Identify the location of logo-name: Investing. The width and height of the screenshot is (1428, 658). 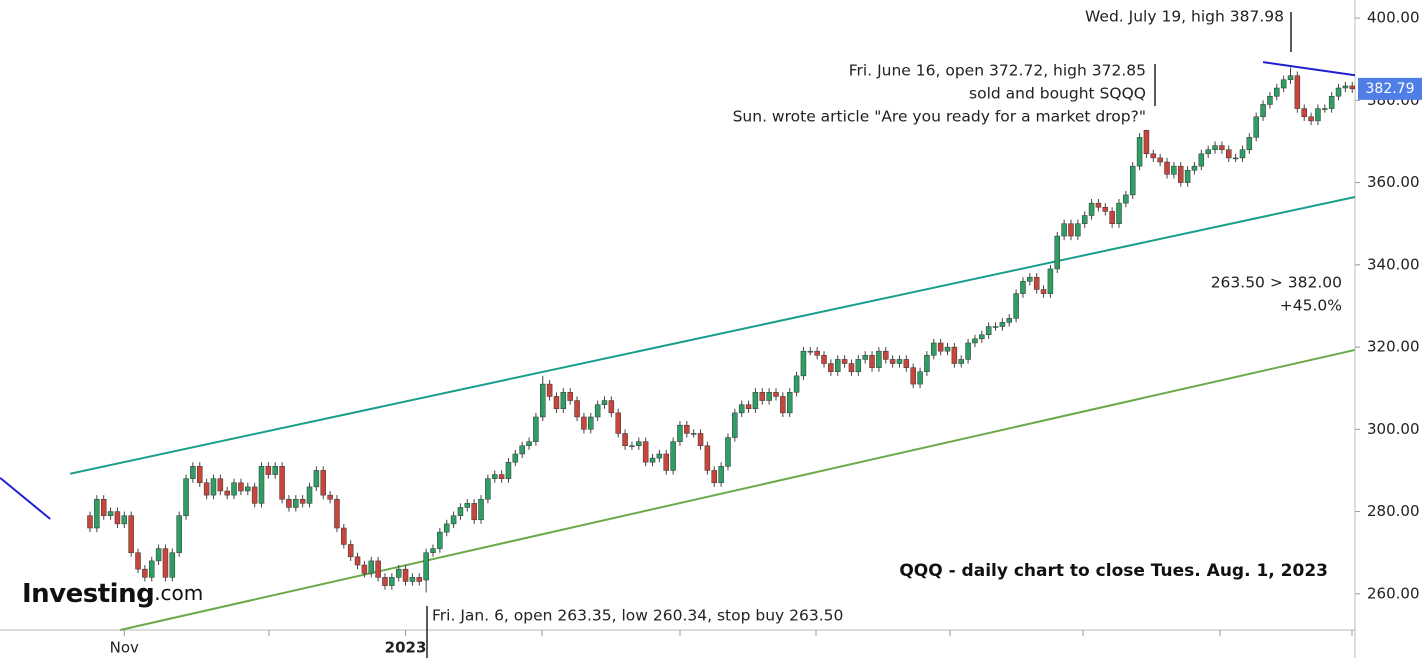
(88, 594).